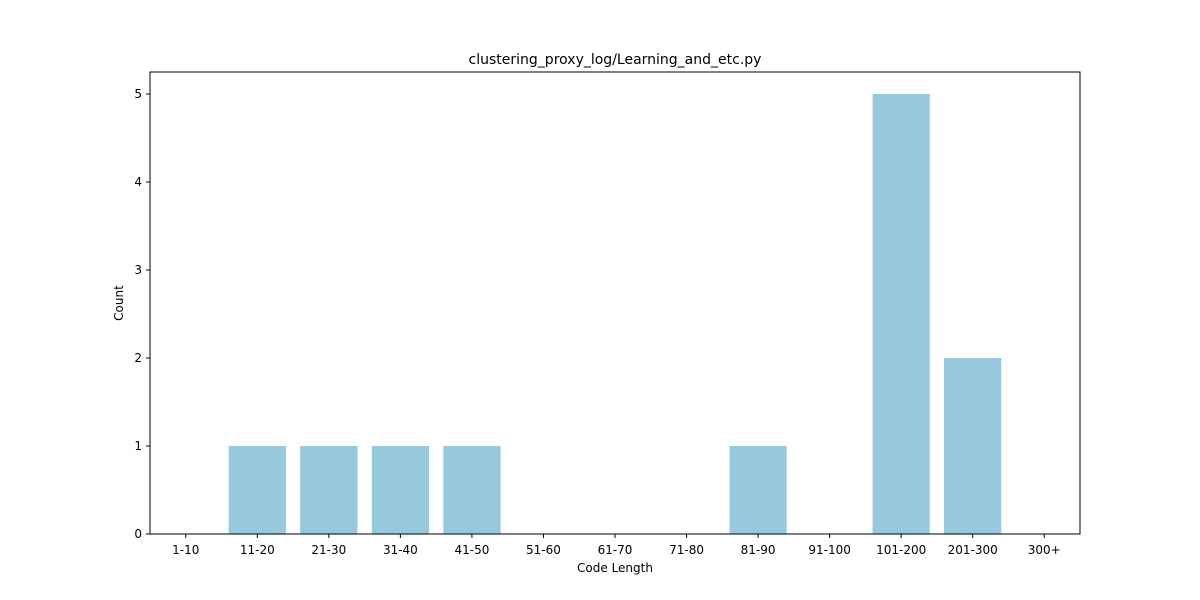 This screenshot has height=600, width=1200. Describe the element at coordinates (257, 550) in the screenshot. I see `x-tick-label: 11-20` at that location.